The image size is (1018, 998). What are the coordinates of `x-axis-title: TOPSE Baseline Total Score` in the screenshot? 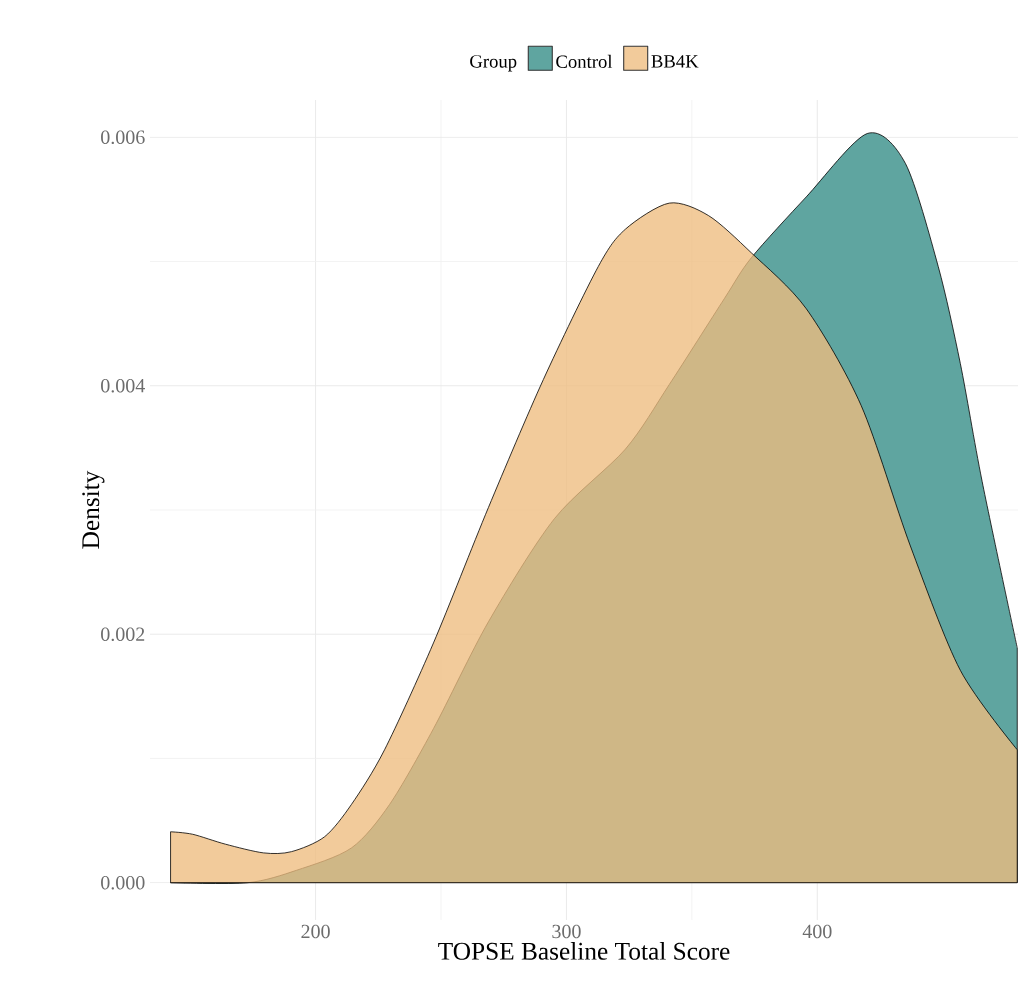 It's located at (584, 951).